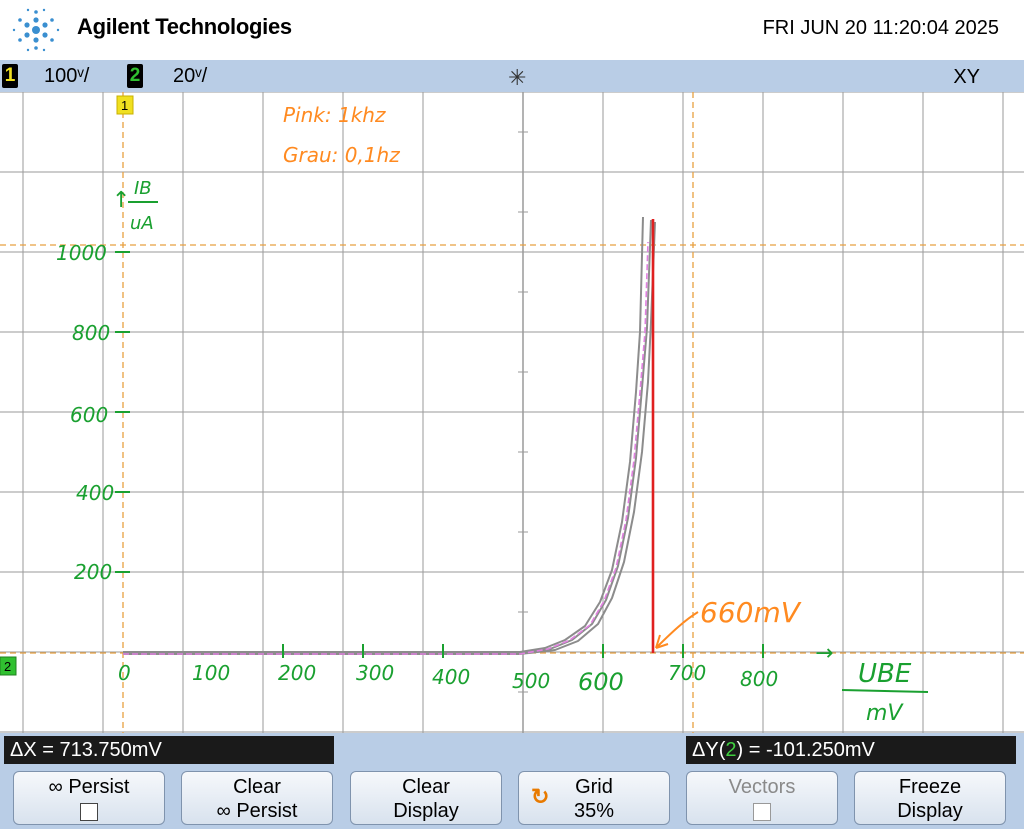  I want to click on channel-2-marker: 2, so click(8, 666).